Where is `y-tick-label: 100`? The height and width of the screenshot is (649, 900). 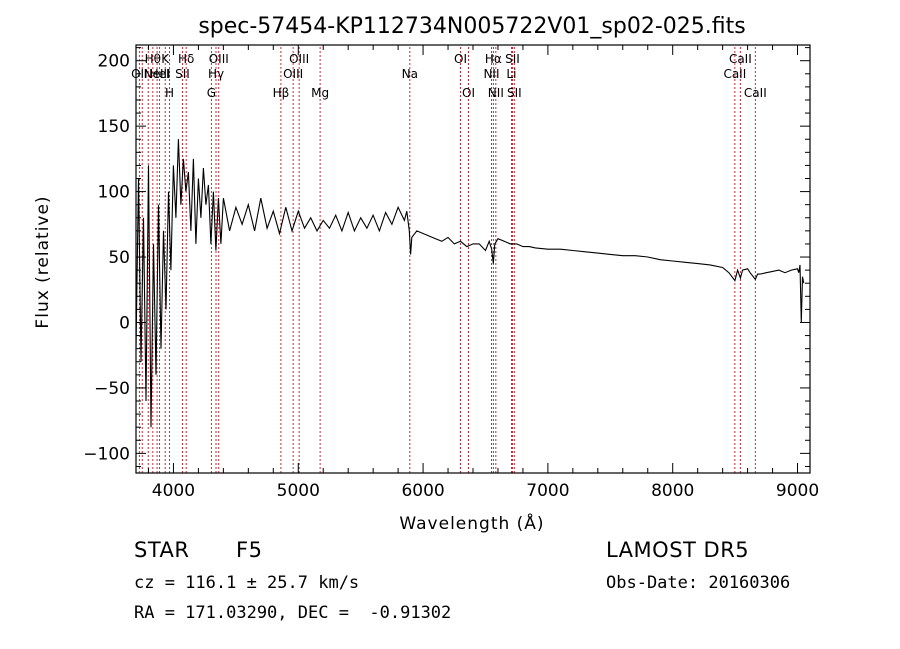
y-tick-label: 100 is located at coordinates (114, 193).